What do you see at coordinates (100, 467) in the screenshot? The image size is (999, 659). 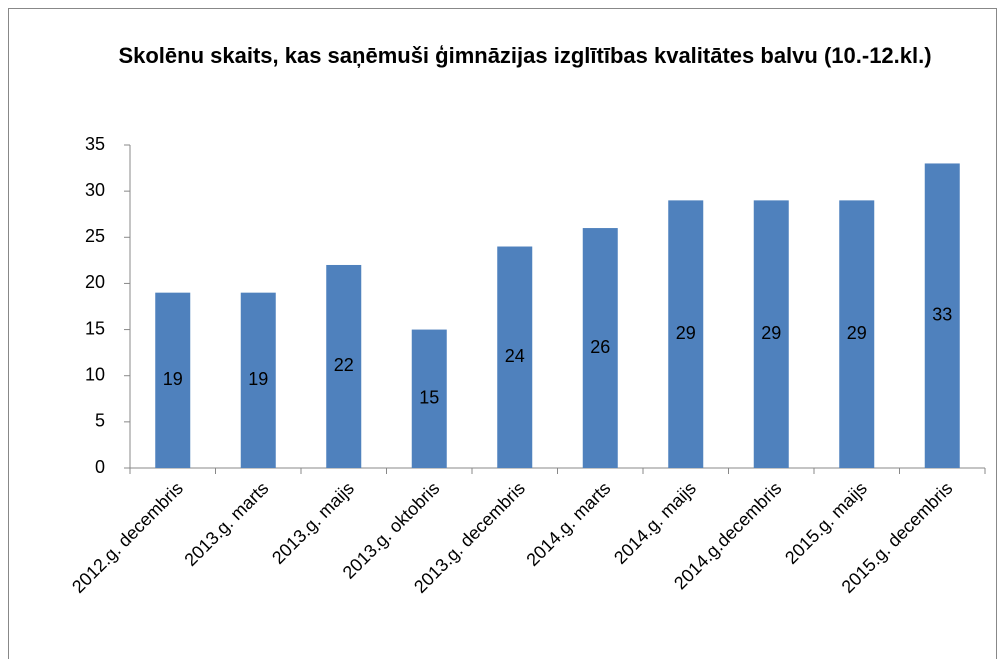 I see `y-tick-label: 0` at bounding box center [100, 467].